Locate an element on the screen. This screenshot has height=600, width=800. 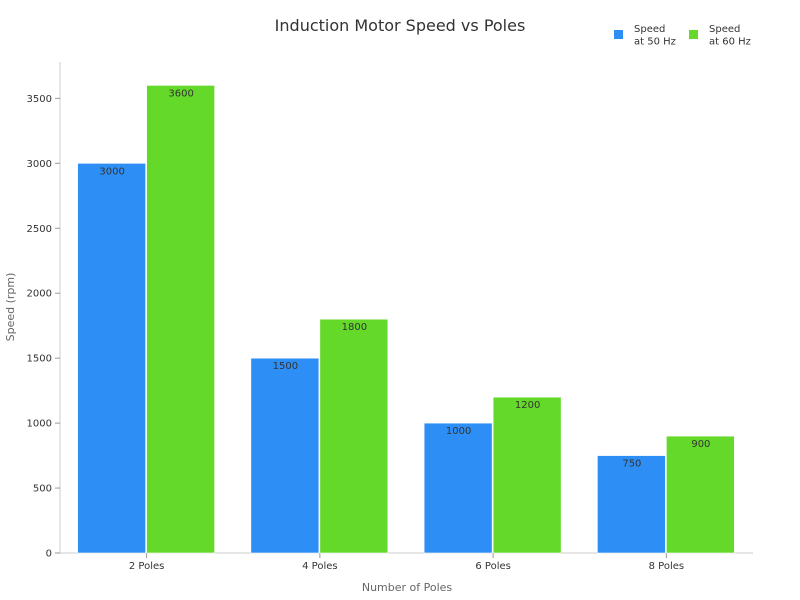
x-tick-label: 4 Poles is located at coordinates (319, 566).